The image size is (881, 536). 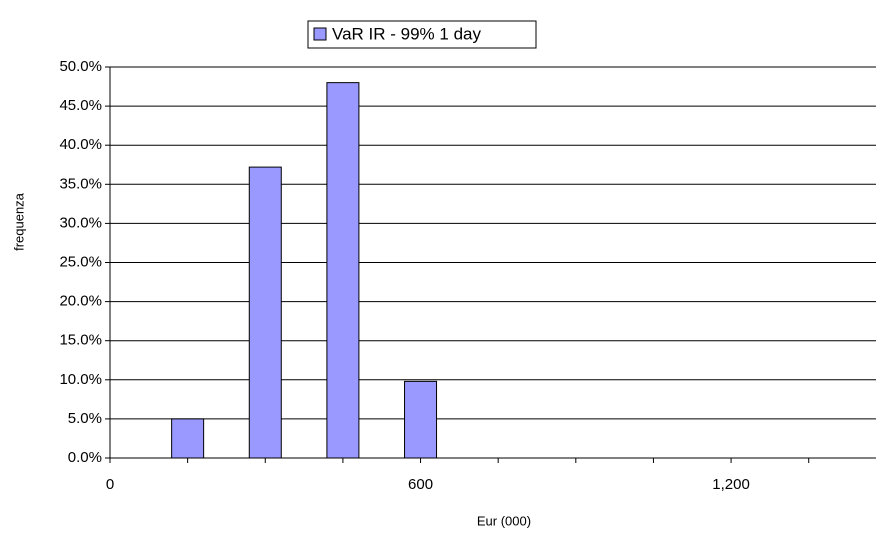 I want to click on legend-box, so click(x=422, y=34).